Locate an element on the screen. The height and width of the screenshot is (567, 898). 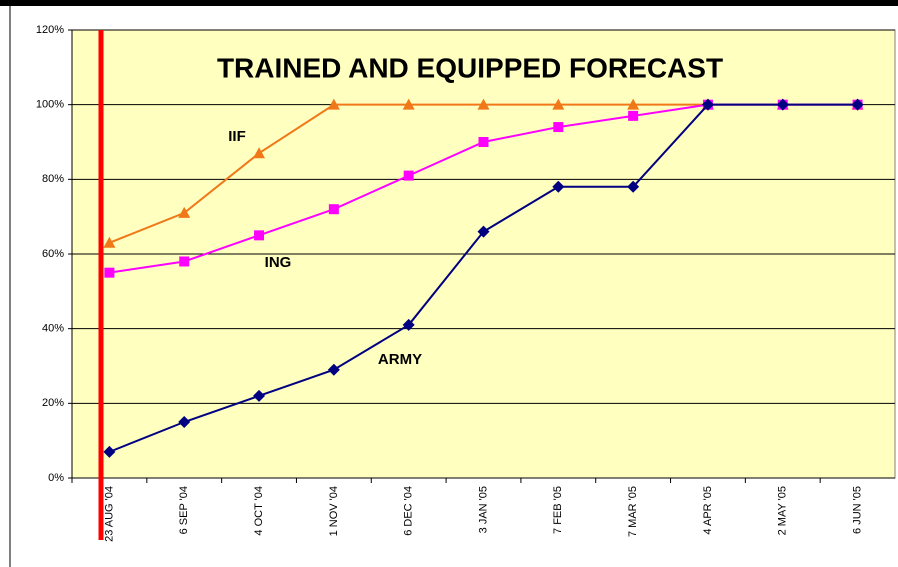
x-tick-label: 7 FEB '05 is located at coordinates (558, 510).